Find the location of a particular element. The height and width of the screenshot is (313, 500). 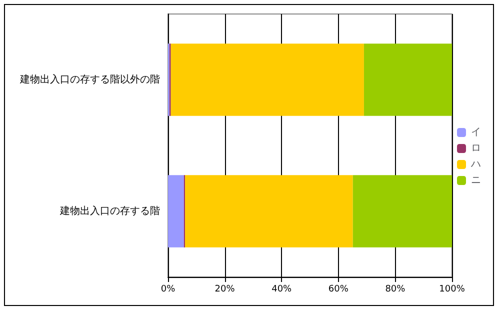

y-tick-label: 建物出入口の存する階以外の階 is located at coordinates (89, 79).